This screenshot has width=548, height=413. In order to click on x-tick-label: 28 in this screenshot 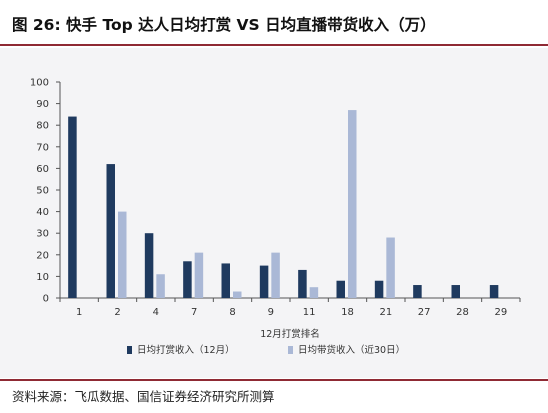, I will do `click(462, 312)`.